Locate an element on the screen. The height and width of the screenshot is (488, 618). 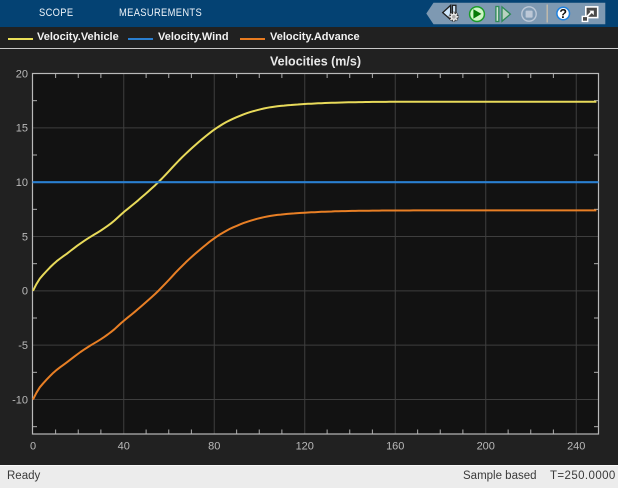
svg-text: 40 is located at coordinates (124, 447).